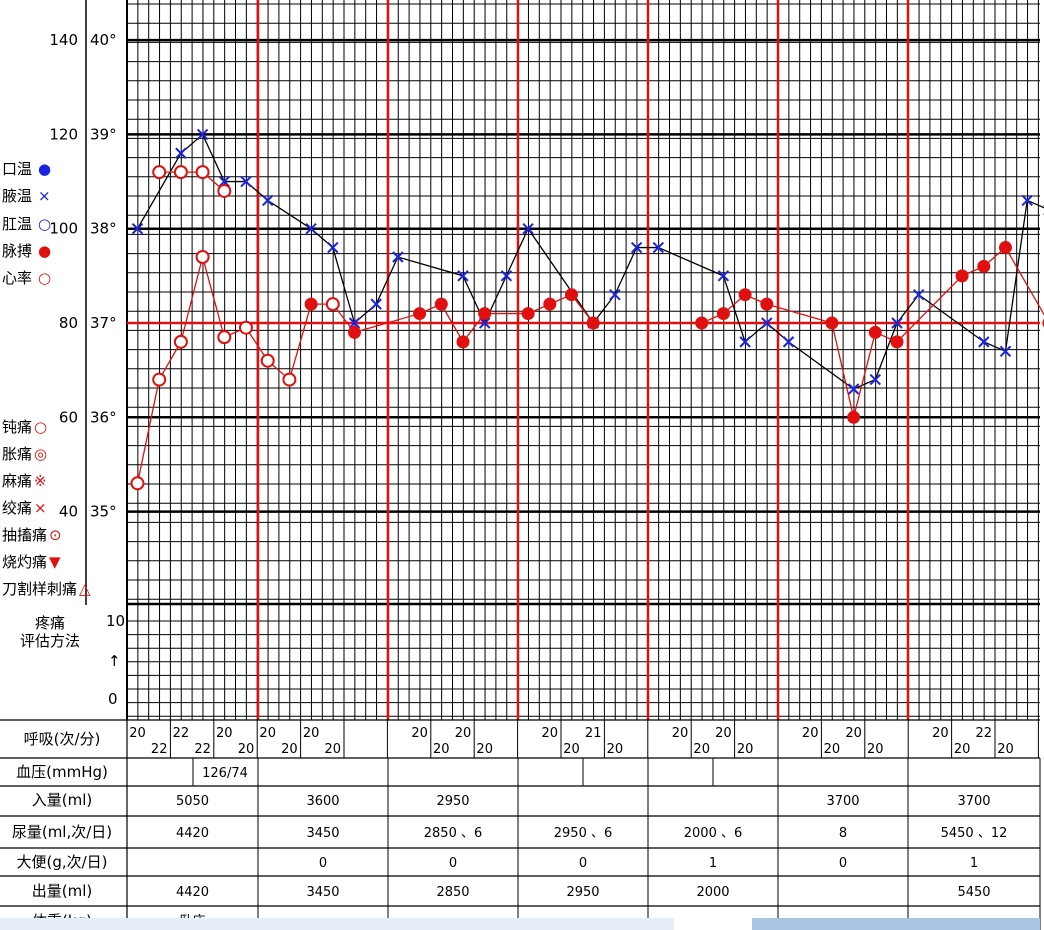  I want to click on vital-legend-label: 肛温, so click(17, 224).